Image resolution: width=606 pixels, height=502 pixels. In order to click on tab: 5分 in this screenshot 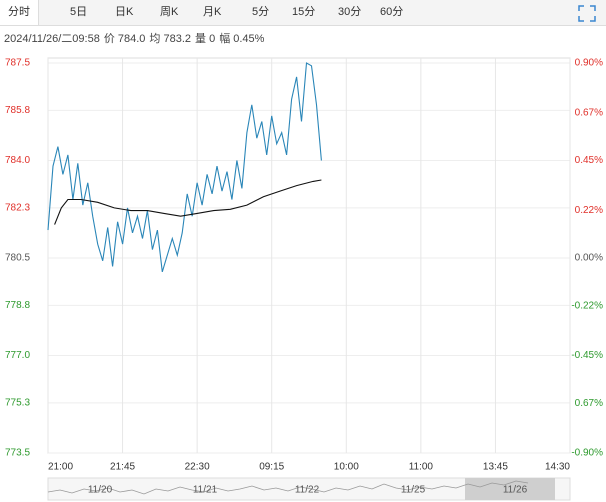, I will do `click(261, 12)`.